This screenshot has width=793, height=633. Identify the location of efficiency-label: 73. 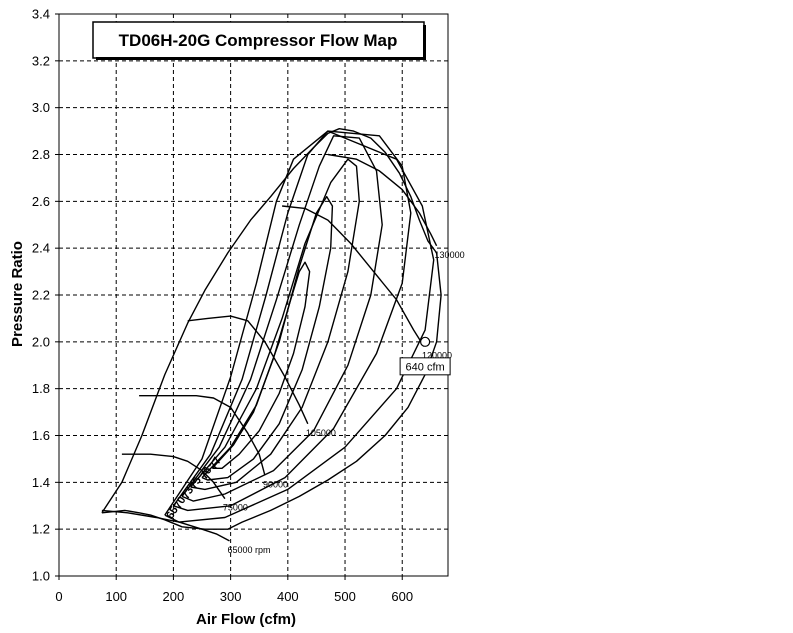
(188, 493).